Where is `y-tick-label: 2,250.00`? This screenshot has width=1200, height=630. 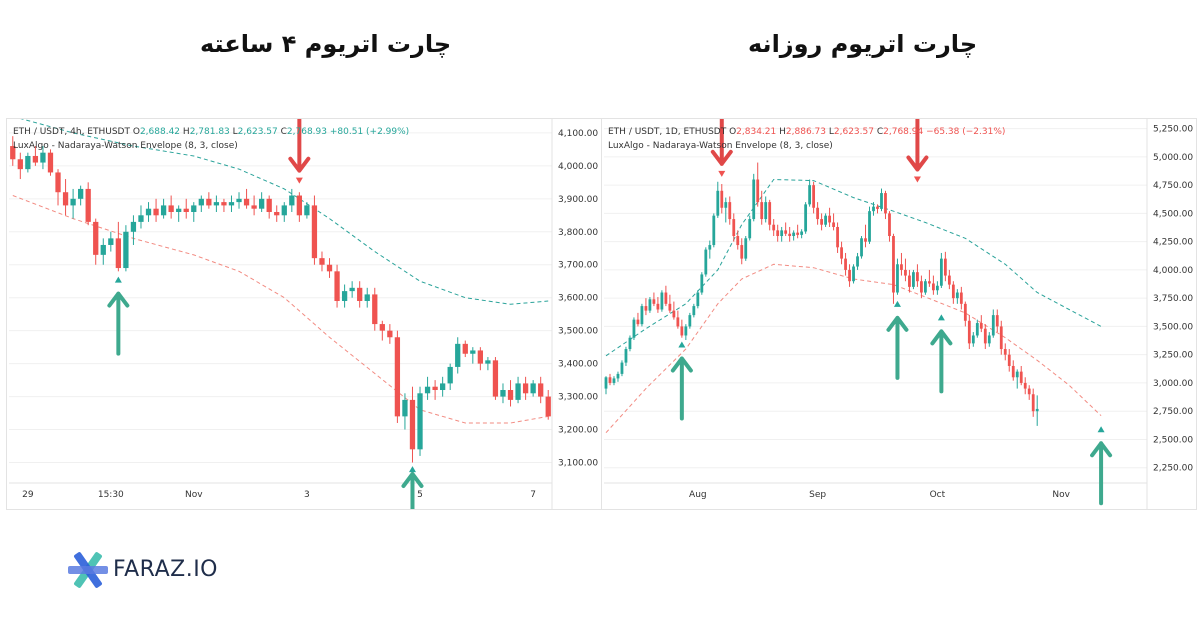 y-tick-label: 2,250.00 is located at coordinates (1173, 469).